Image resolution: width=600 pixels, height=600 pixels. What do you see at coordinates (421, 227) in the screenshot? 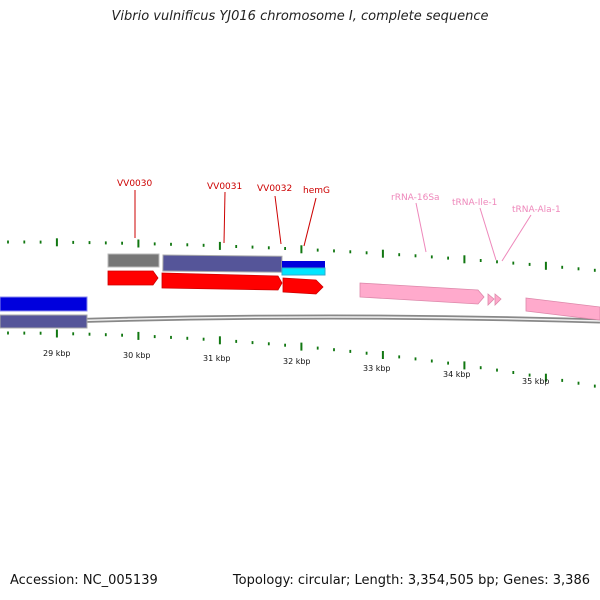
I see `leader-rrna-16sa` at bounding box center [421, 227].